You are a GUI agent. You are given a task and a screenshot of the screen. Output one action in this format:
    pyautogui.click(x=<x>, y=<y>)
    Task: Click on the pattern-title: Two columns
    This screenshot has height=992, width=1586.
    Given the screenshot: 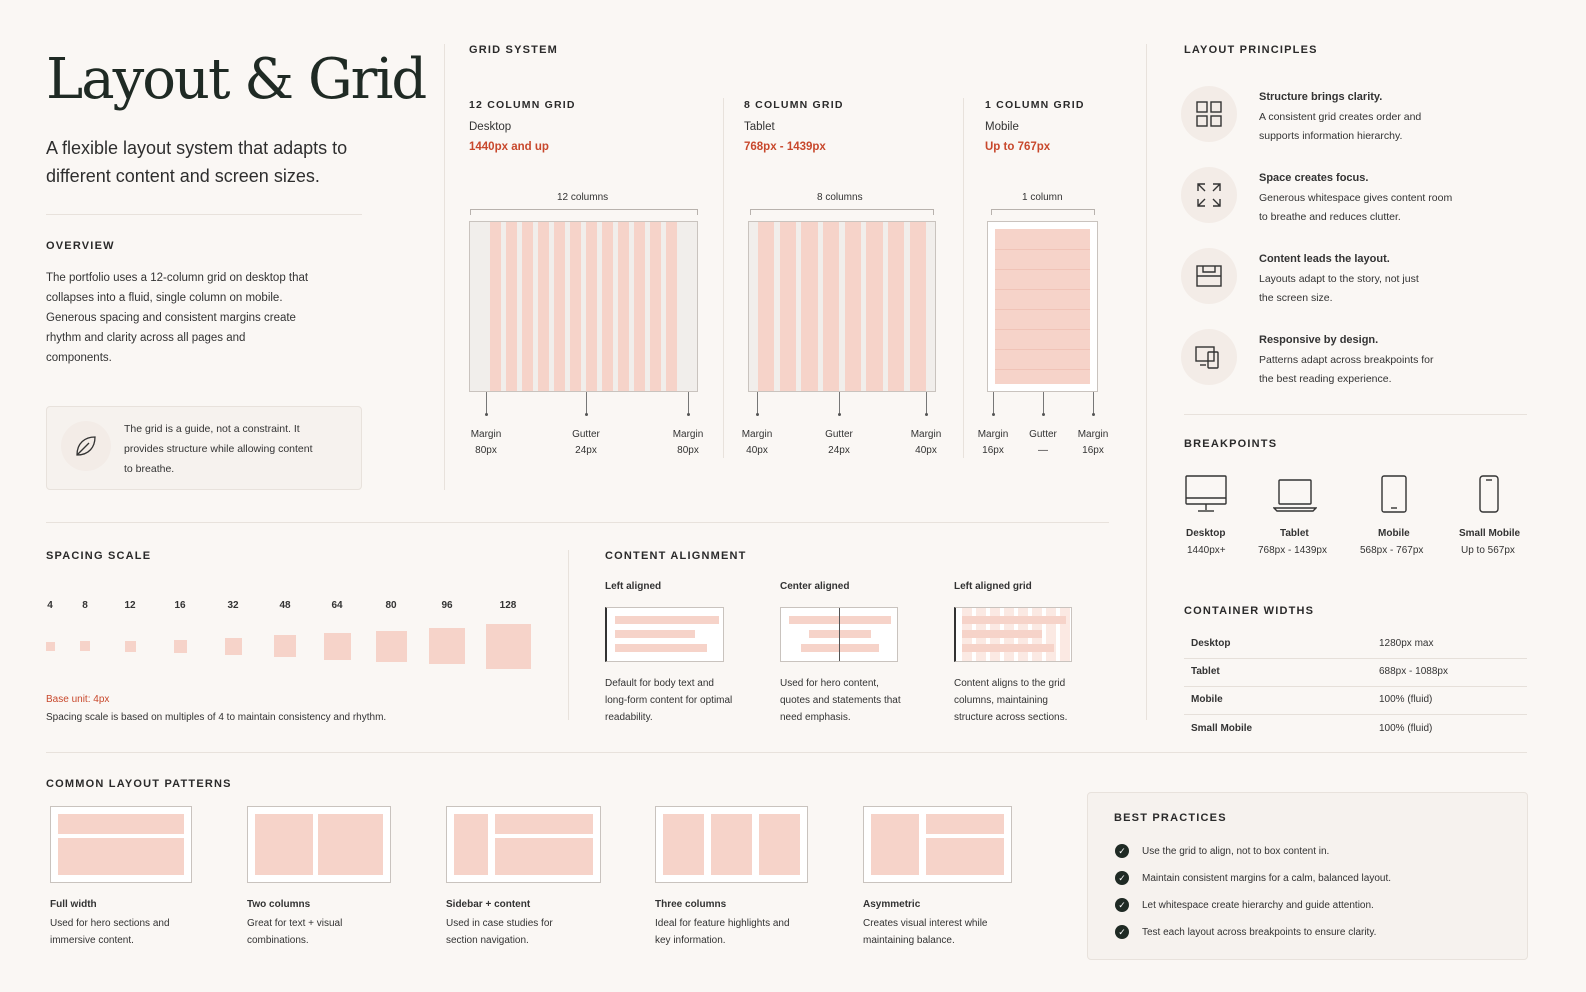 What is the action you would take?
    pyautogui.click(x=279, y=904)
    